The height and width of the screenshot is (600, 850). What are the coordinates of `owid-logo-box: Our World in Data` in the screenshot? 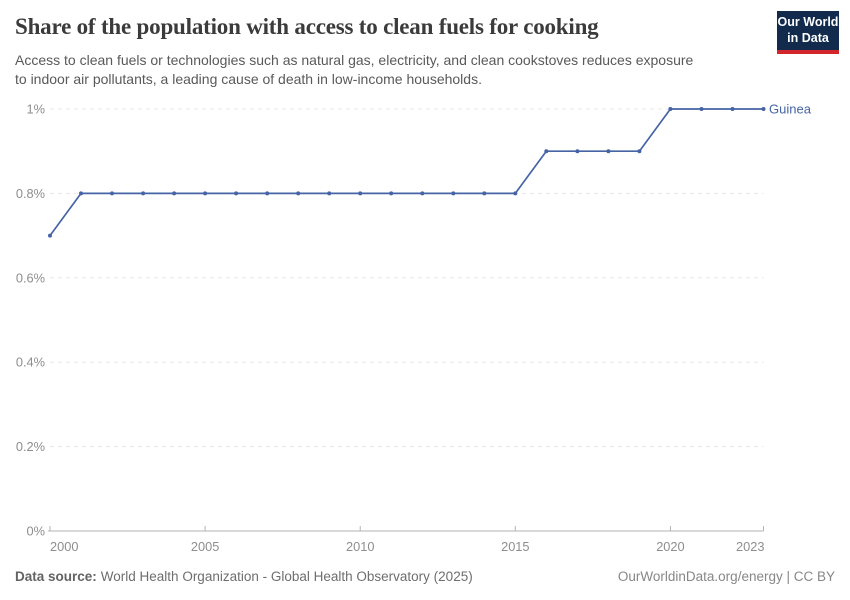 It's located at (808, 30).